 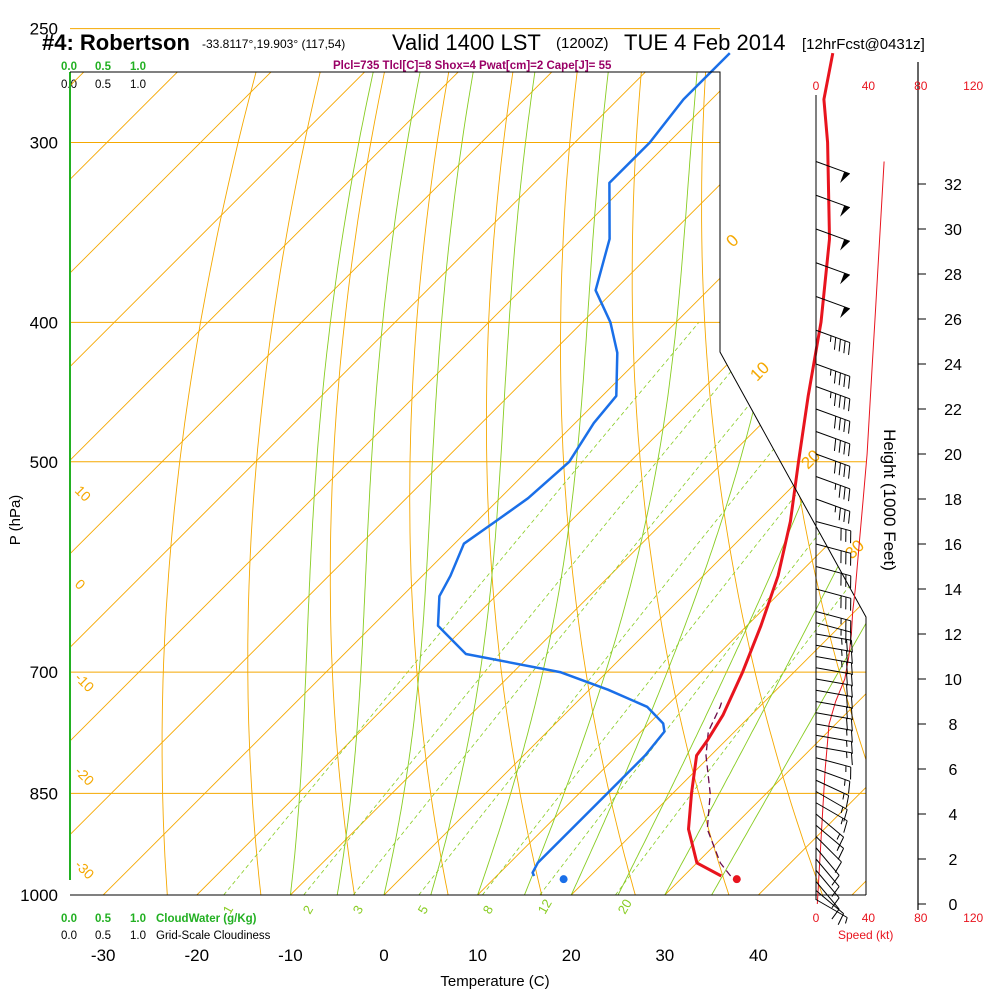 I want to click on cw-tick: 0.0, so click(x=69, y=67).